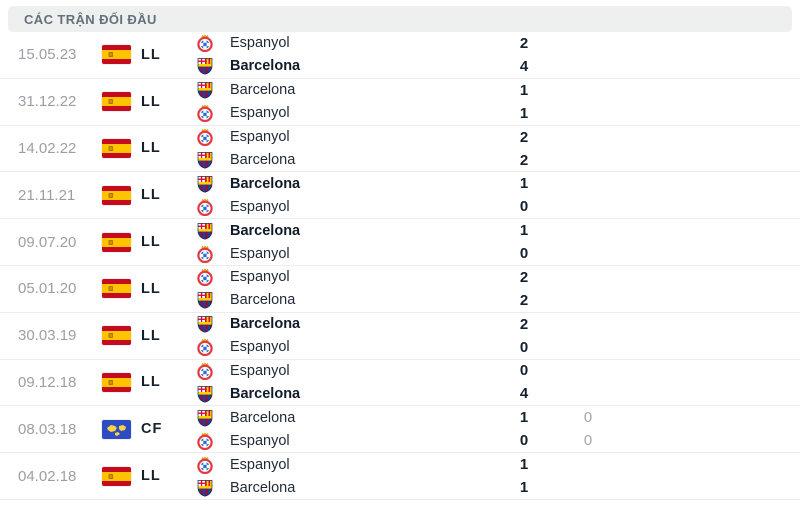 This screenshot has height=506, width=800. What do you see at coordinates (524, 113) in the screenshot?
I see `away-team-score: 1` at bounding box center [524, 113].